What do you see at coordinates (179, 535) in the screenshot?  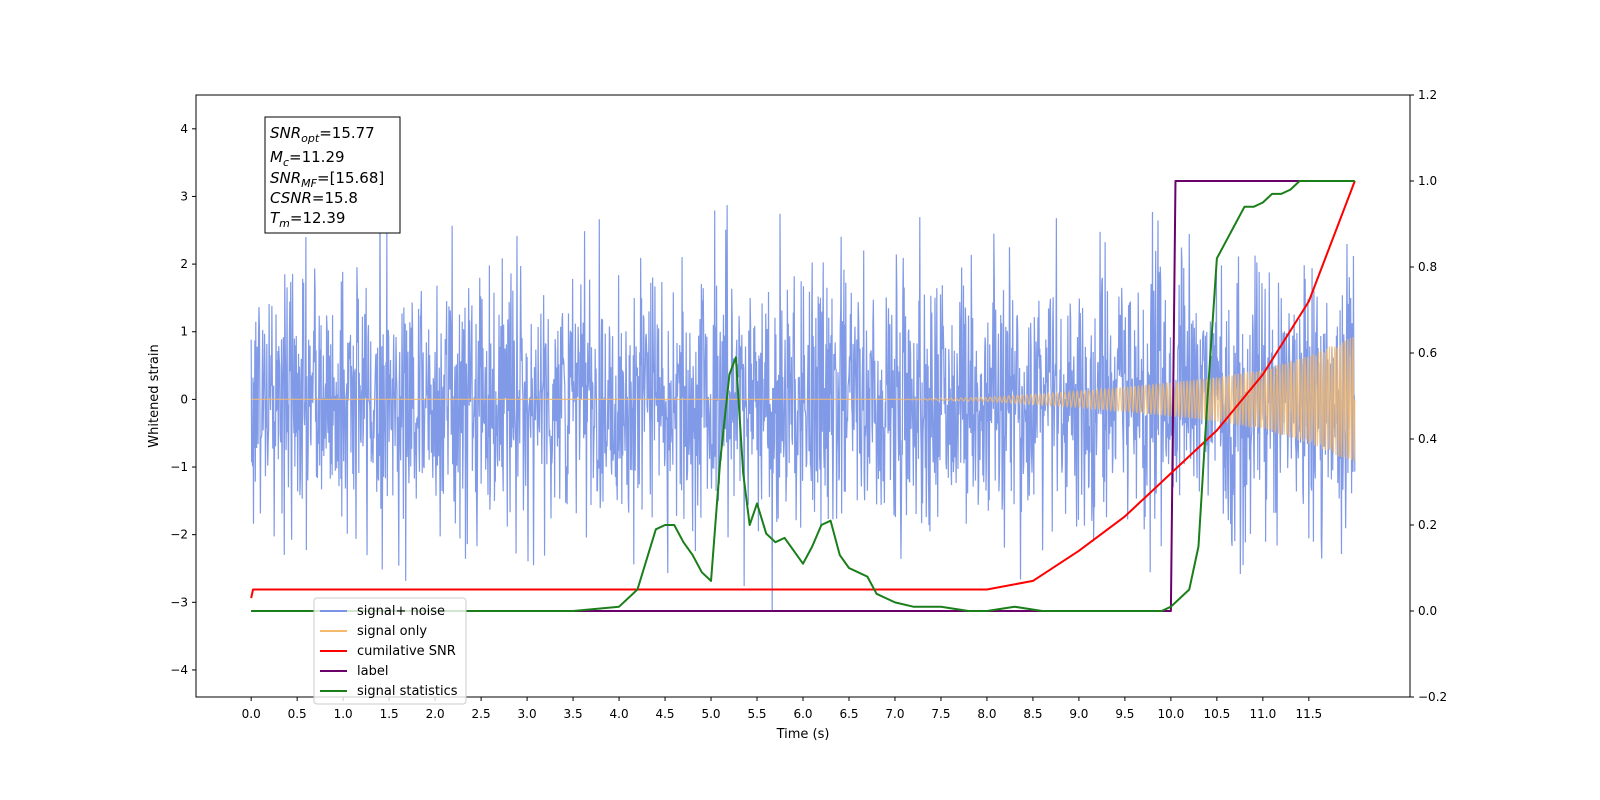 I see `y-left-tick-label: −2` at bounding box center [179, 535].